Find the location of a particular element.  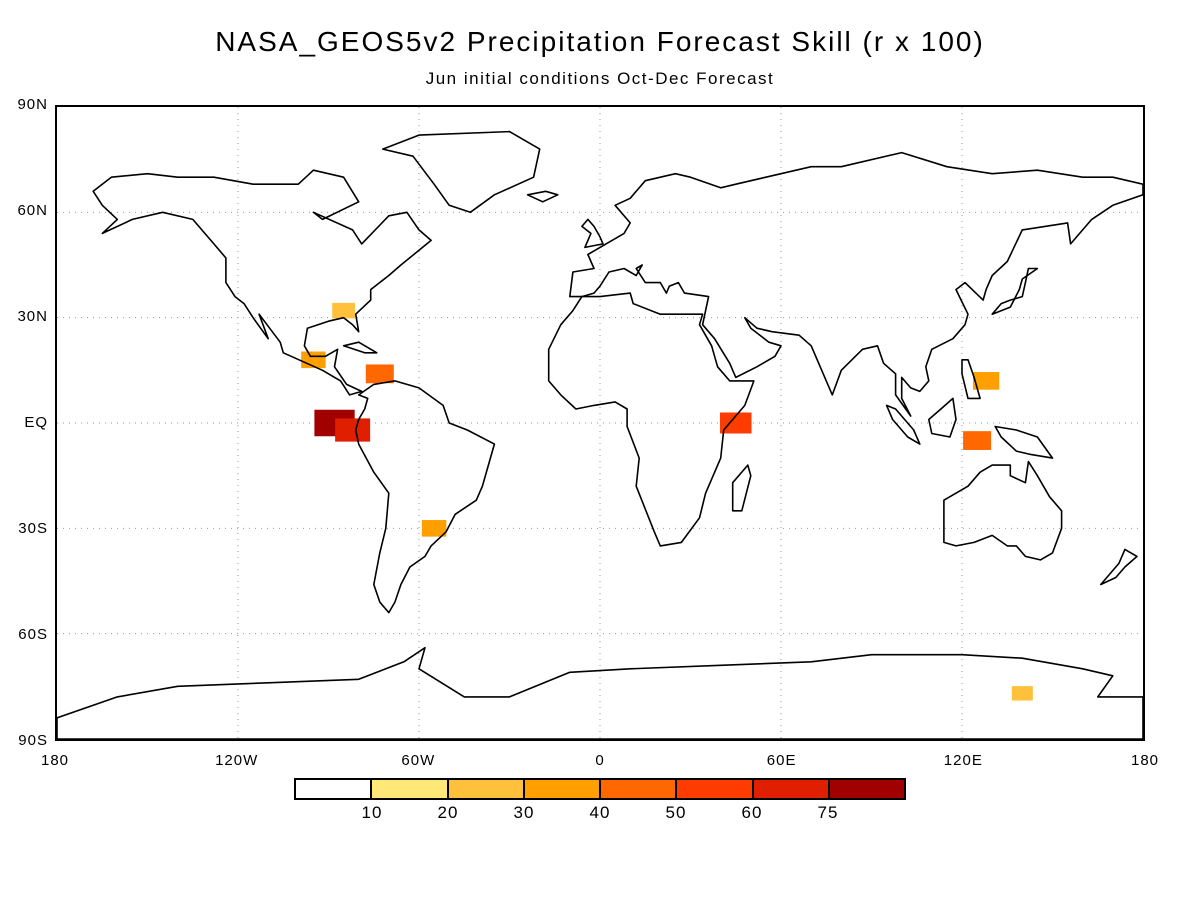

colorbar-tick-label: 60 is located at coordinates (752, 812).